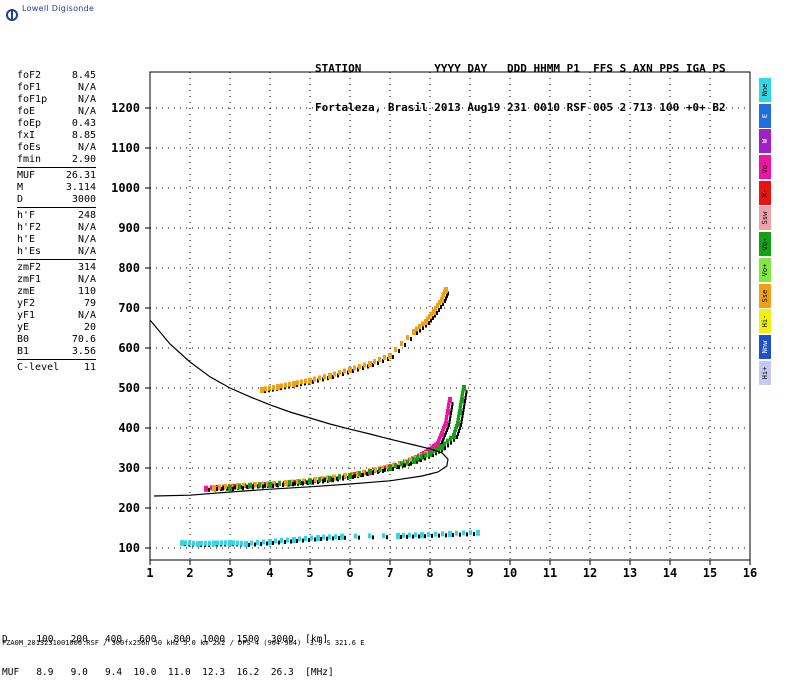 This screenshot has height=689, width=800. I want to click on param-name: D, so click(20, 199).